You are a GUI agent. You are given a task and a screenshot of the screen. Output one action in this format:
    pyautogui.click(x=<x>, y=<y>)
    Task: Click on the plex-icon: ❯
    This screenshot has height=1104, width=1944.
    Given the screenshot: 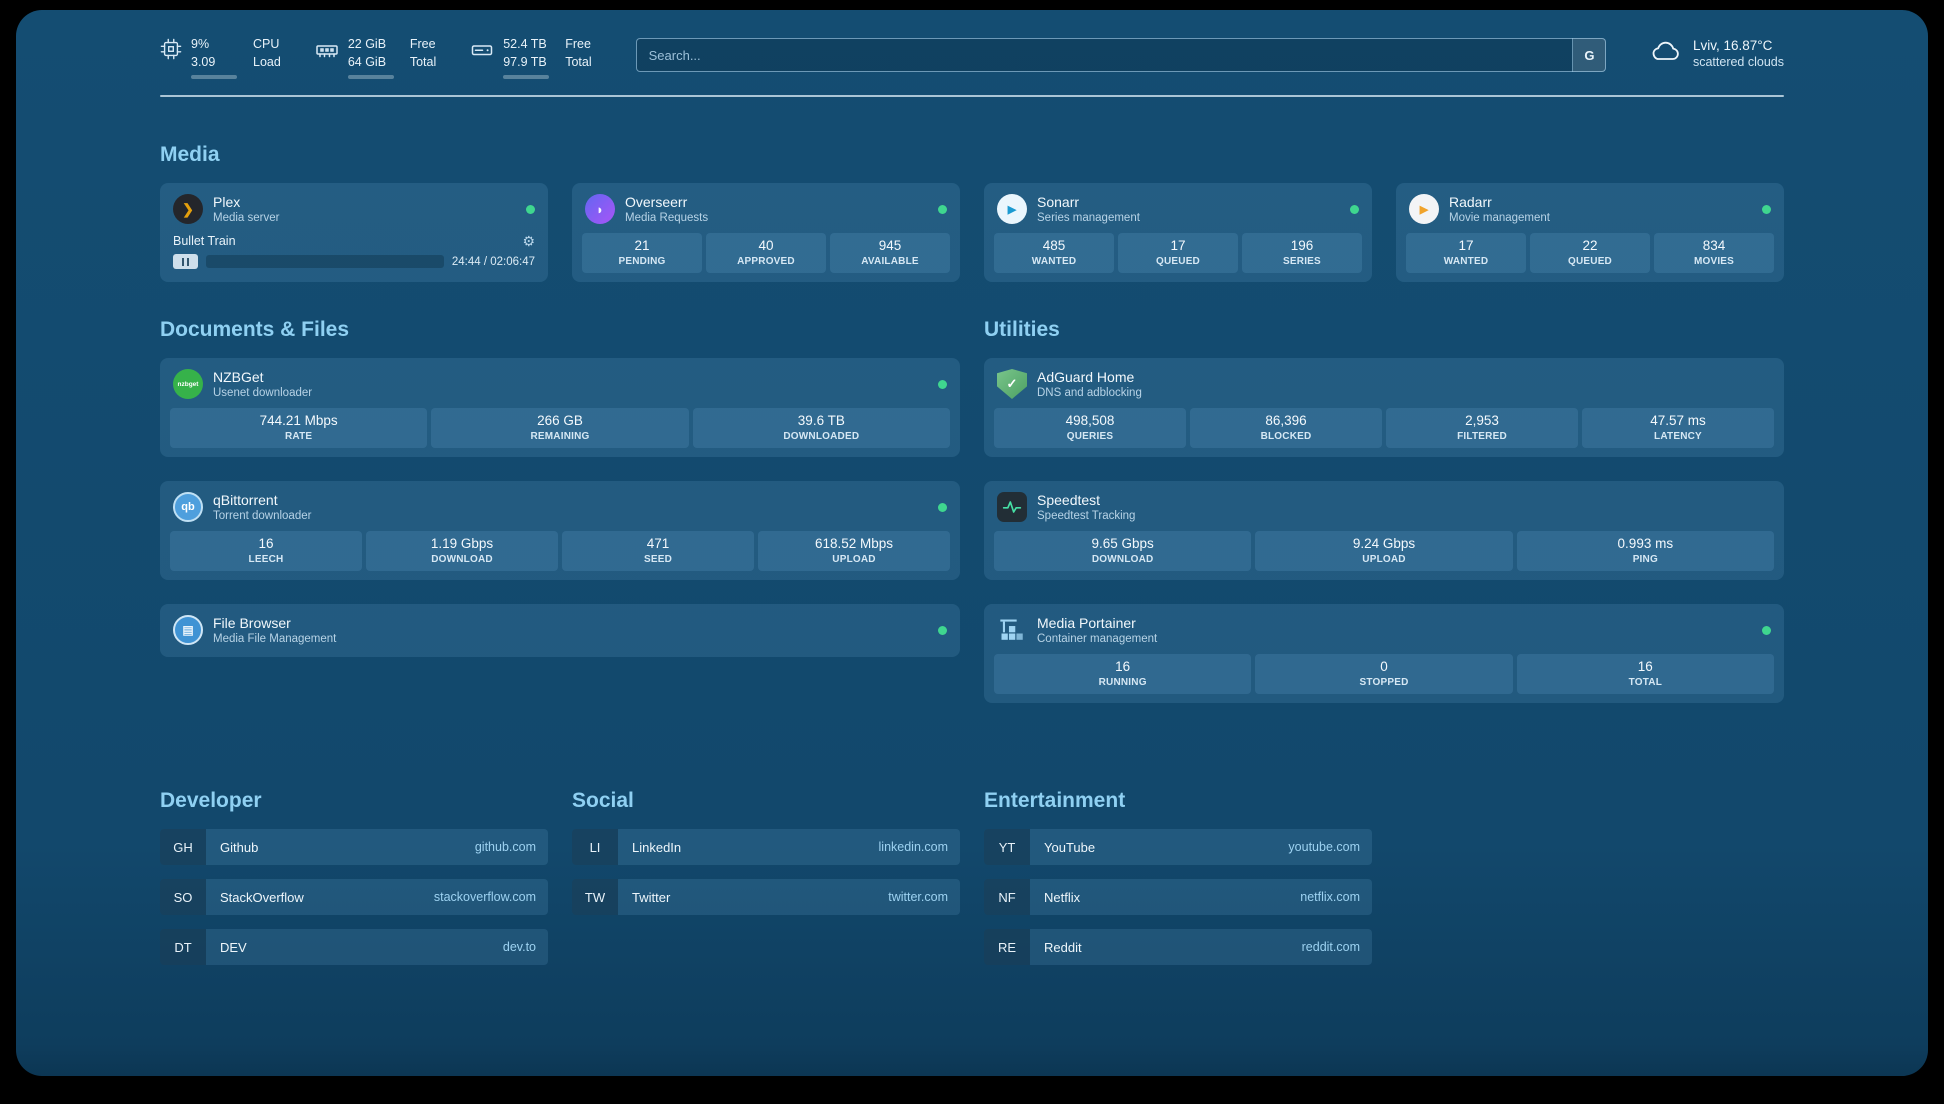 What is the action you would take?
    pyautogui.click(x=188, y=209)
    